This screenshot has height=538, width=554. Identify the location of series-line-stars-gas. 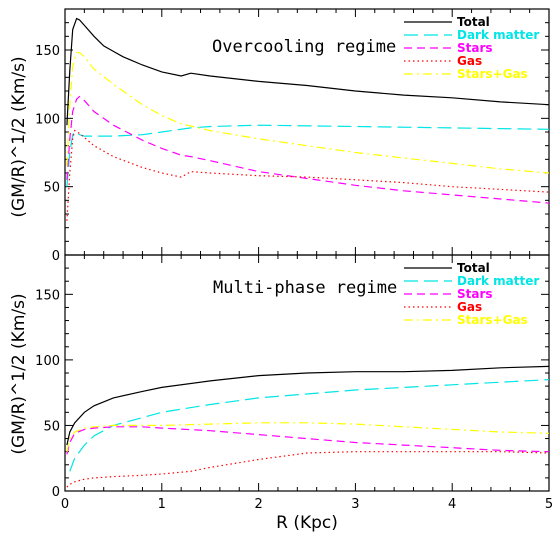
(308, 437).